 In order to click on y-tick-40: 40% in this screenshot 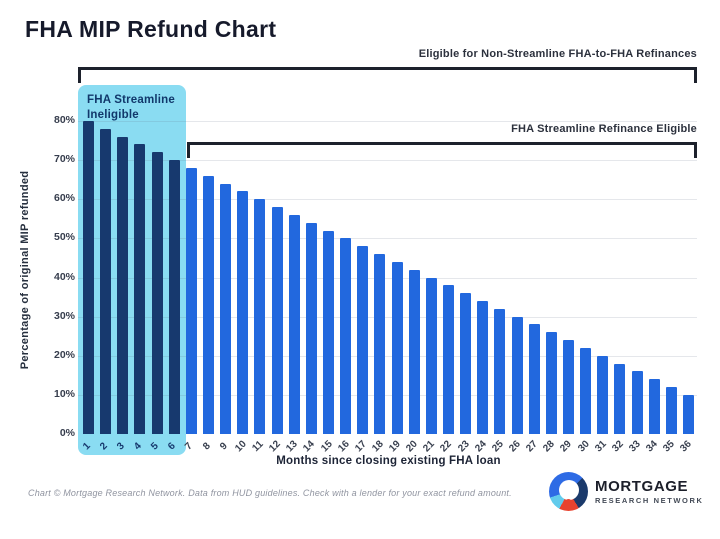, I will do `click(64, 276)`.